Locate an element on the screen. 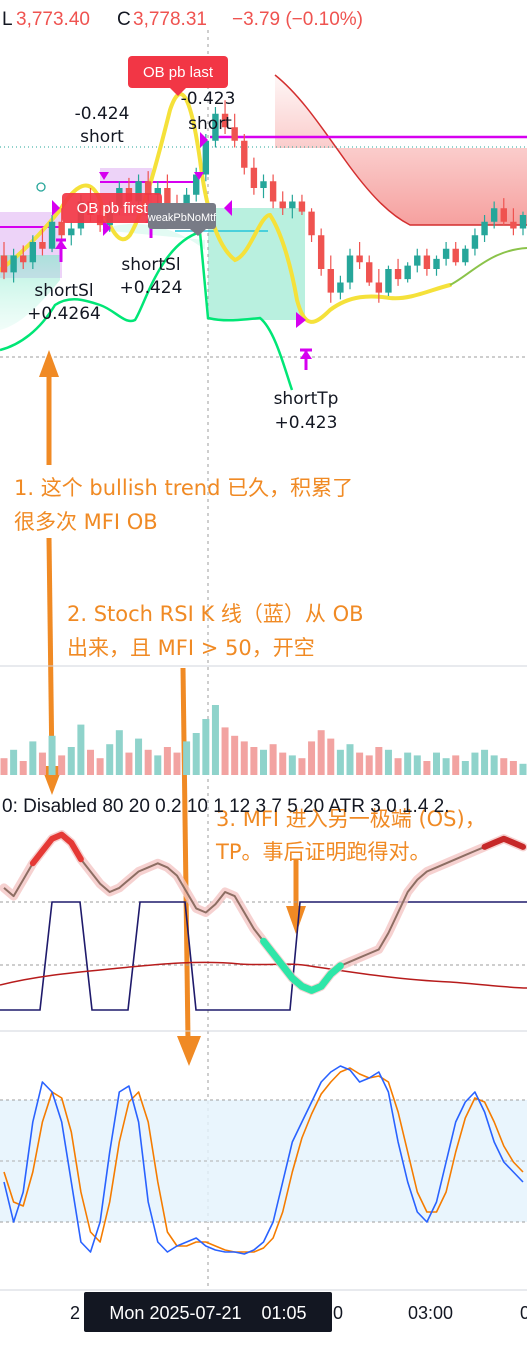 This screenshot has width=527, height=1351. ob-pb-last-label: OB pb last is located at coordinates (178, 72).